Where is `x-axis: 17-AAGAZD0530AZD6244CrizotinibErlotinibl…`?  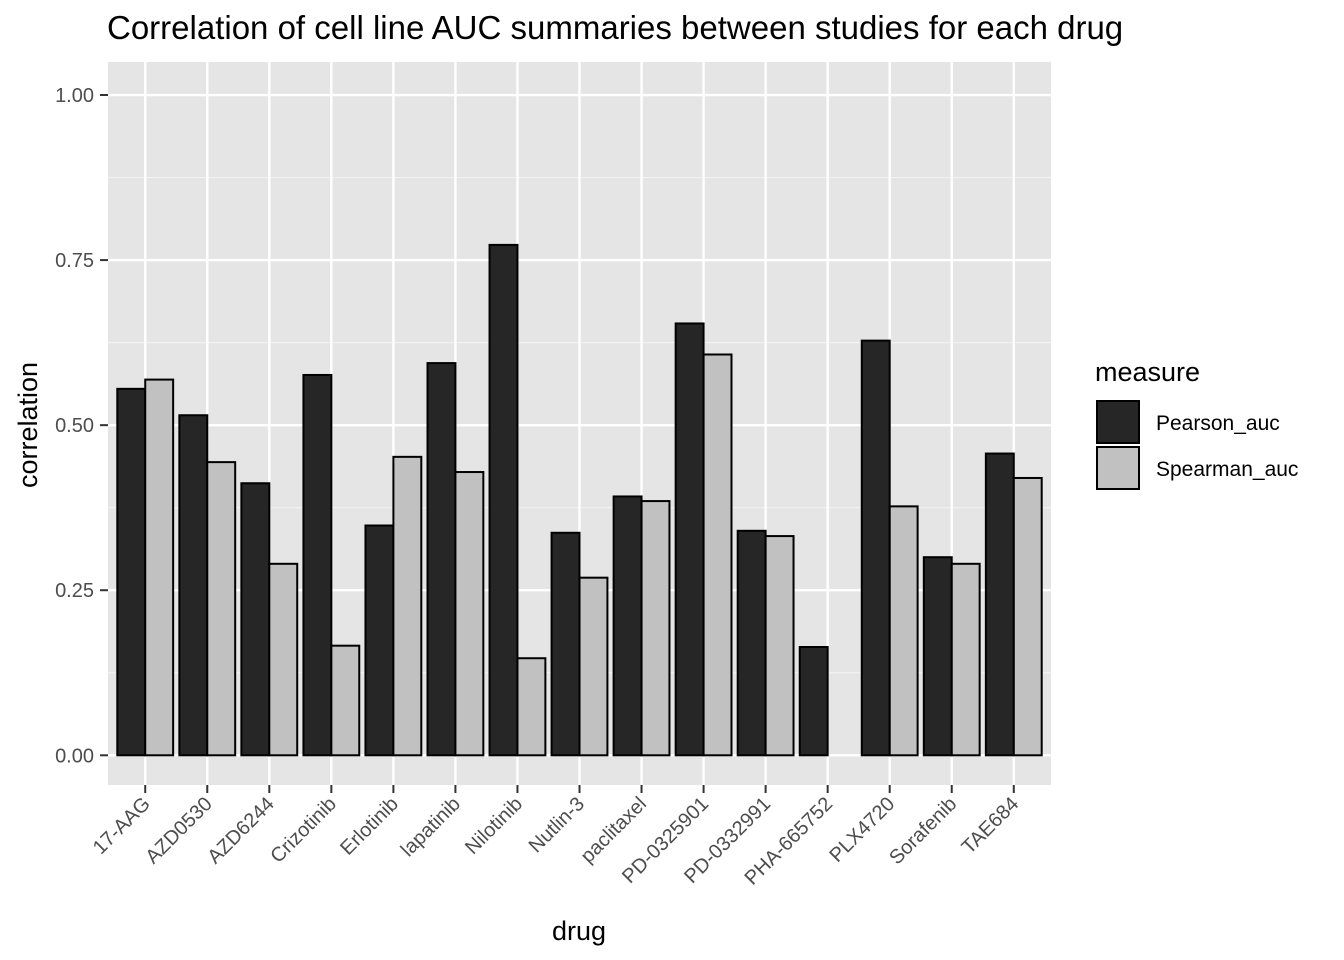 x-axis: 17-AAGAZD0530AZD6244CrizotinibErlotinibl… is located at coordinates (556, 837).